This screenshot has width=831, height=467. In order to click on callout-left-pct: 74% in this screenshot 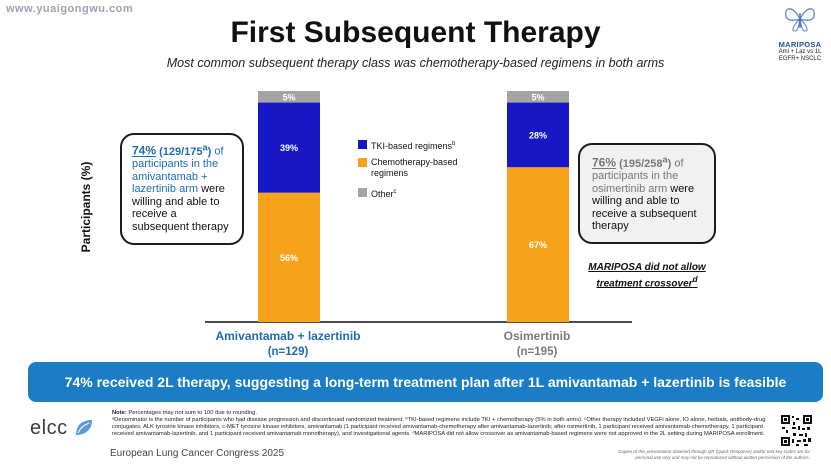, I will do `click(144, 150)`.